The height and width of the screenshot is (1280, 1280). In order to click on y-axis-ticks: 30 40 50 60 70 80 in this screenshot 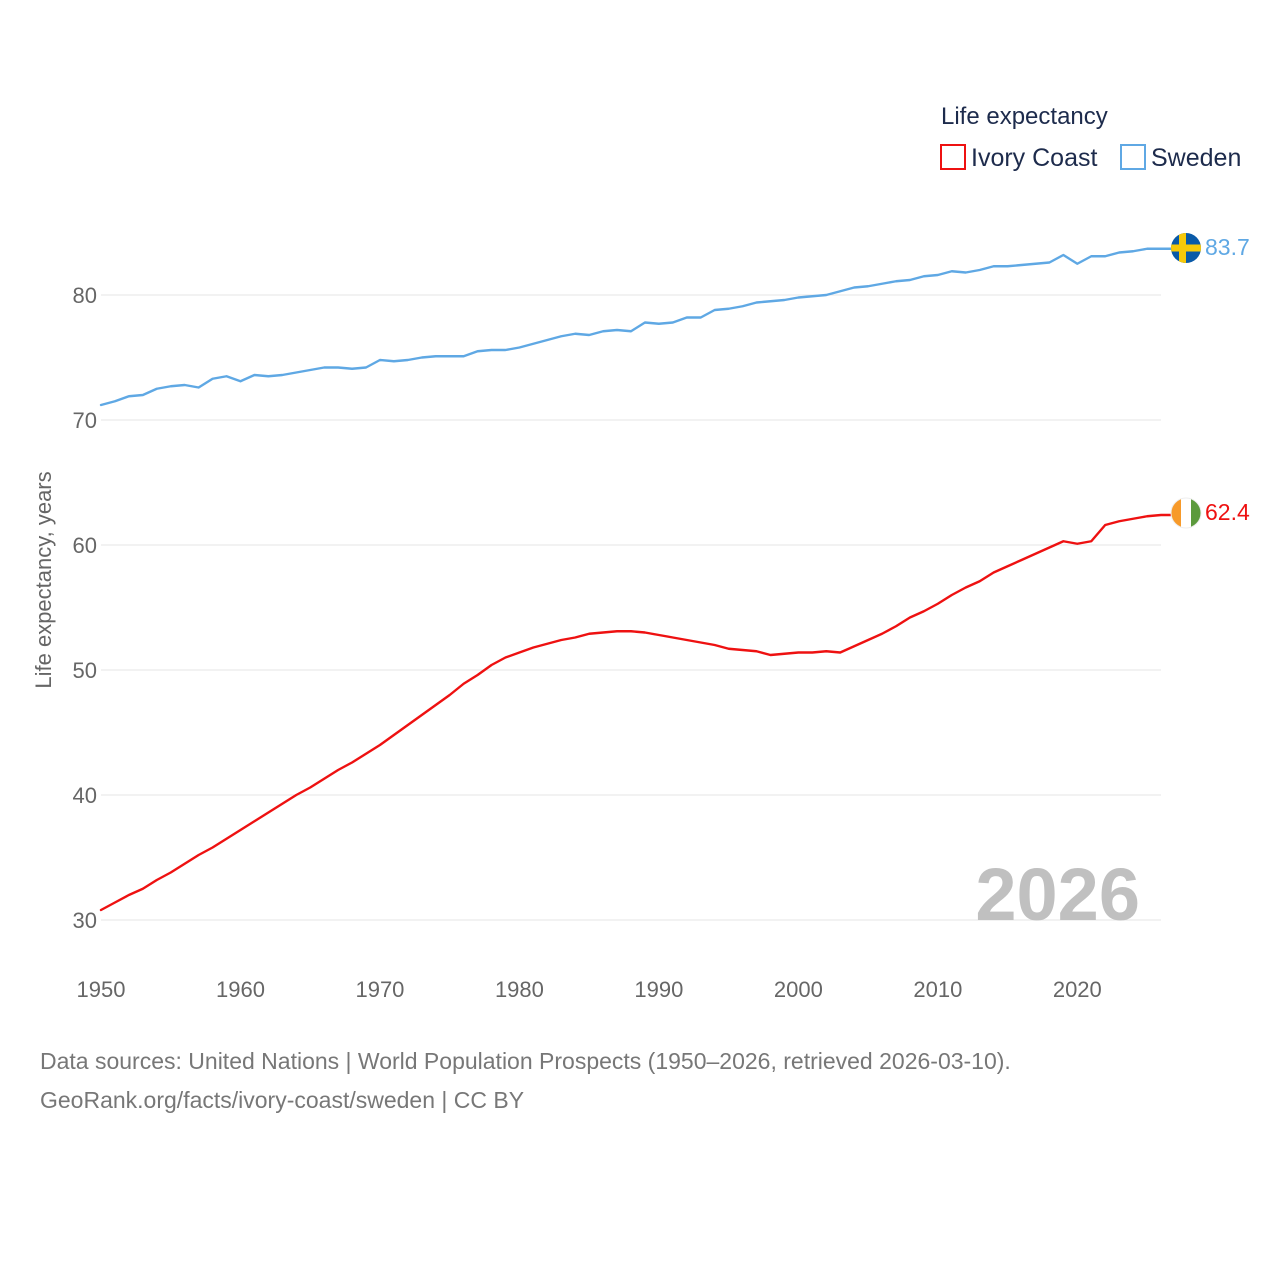, I will do `click(85, 608)`.